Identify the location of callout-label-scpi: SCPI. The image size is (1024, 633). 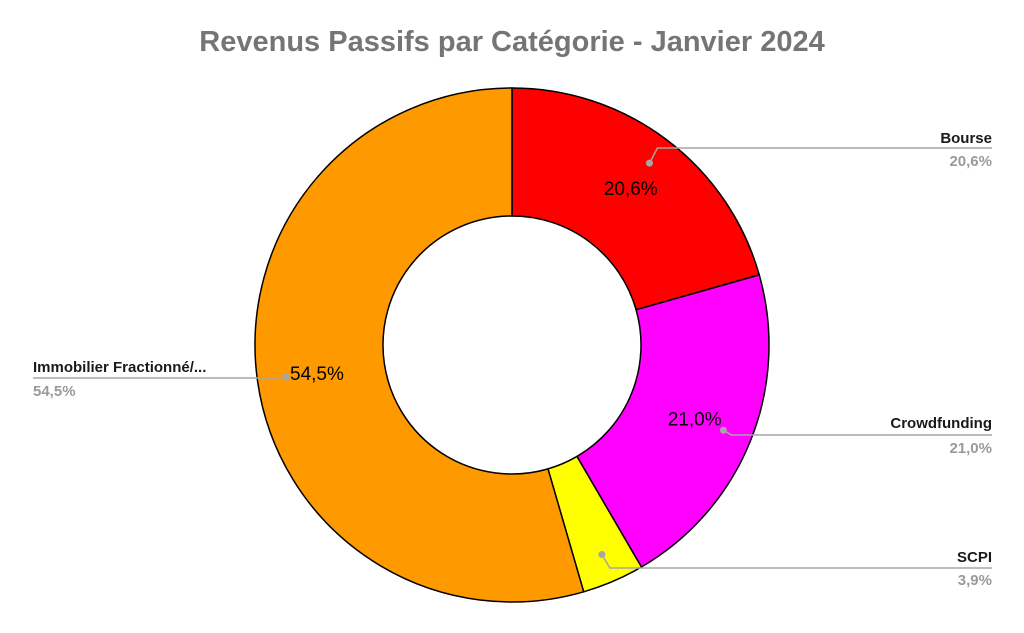
(974, 557).